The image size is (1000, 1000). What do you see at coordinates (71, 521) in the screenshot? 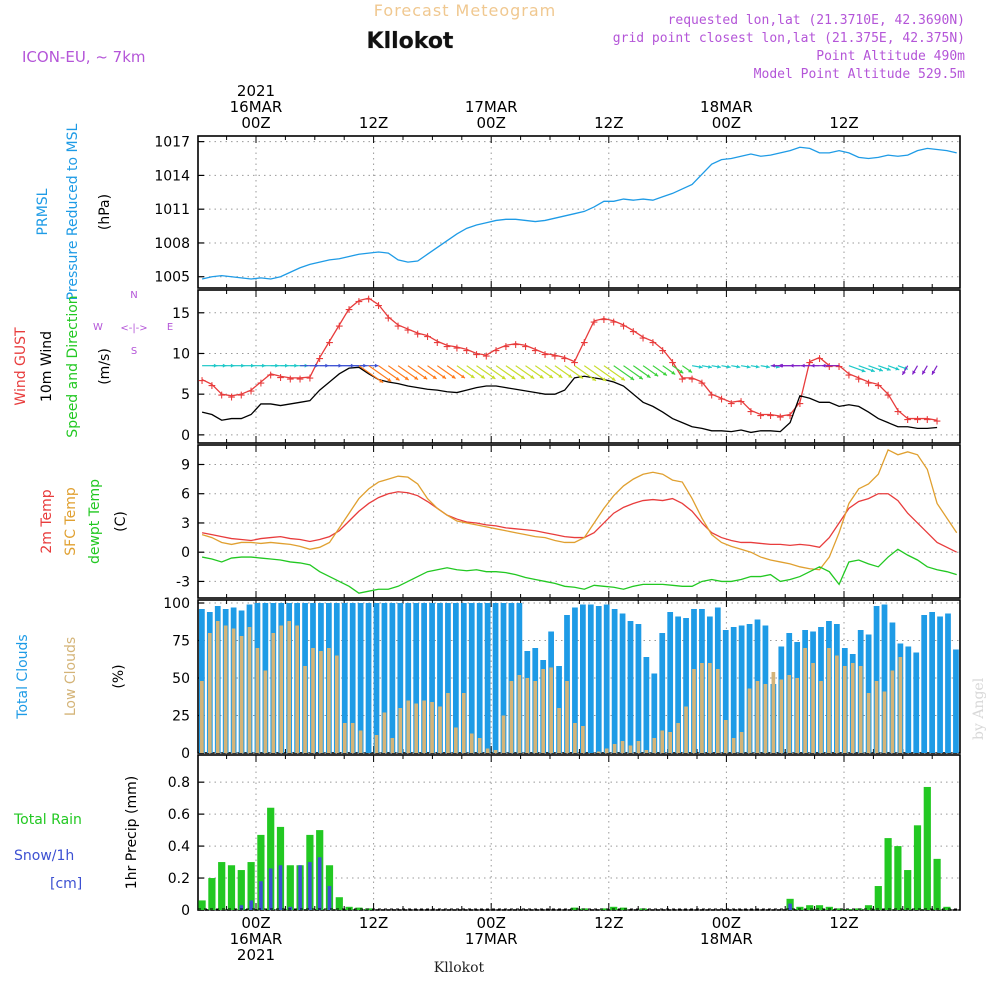
I see `series-label: SFC Temp` at bounding box center [71, 521].